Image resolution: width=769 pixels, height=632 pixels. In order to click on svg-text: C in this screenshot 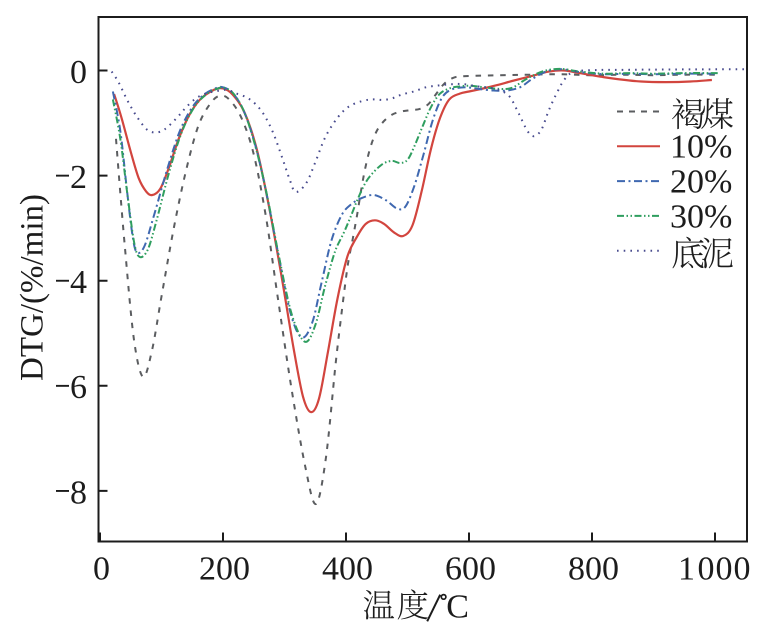, I will do `click(457, 606)`.